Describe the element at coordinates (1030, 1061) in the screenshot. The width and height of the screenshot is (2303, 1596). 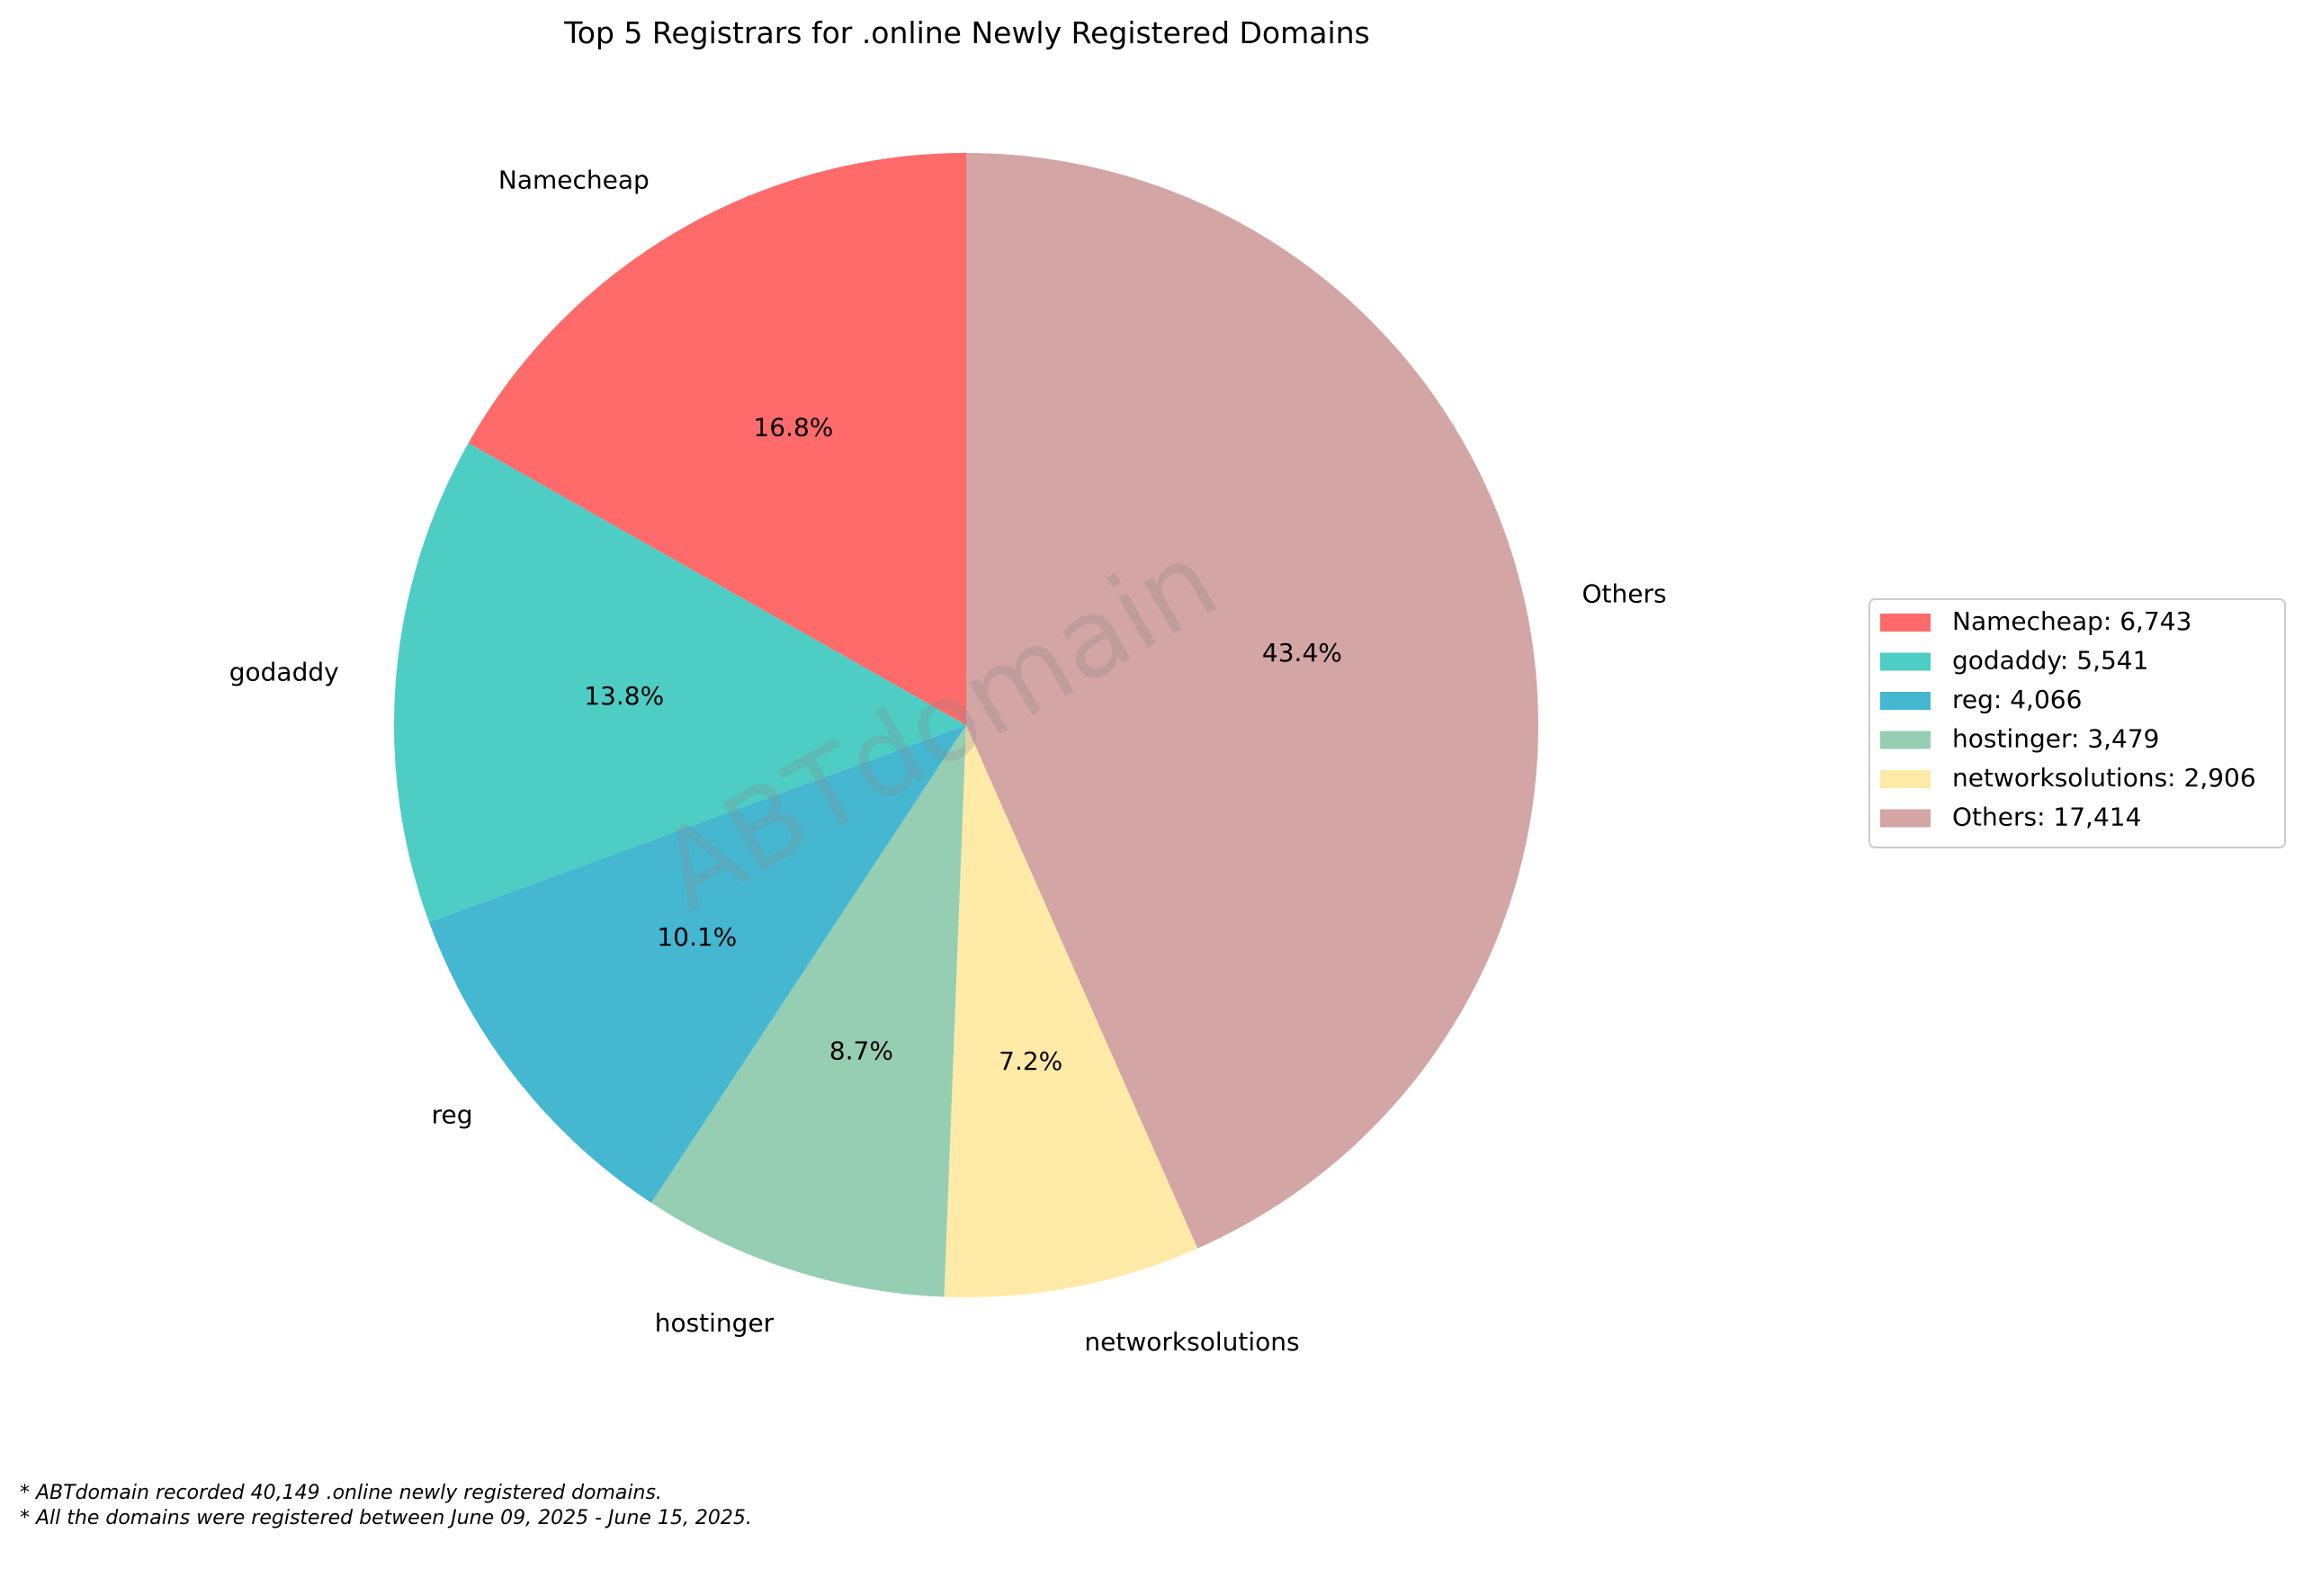
I see `percent-label-networksolutions: 7.2%` at that location.